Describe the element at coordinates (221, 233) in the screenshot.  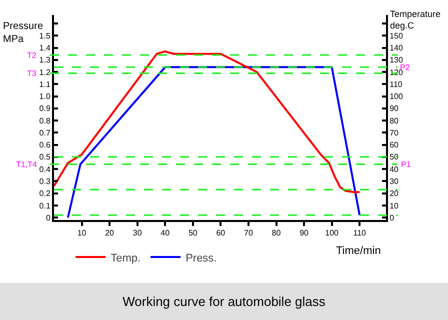
I see `x-tick-label: 60` at that location.